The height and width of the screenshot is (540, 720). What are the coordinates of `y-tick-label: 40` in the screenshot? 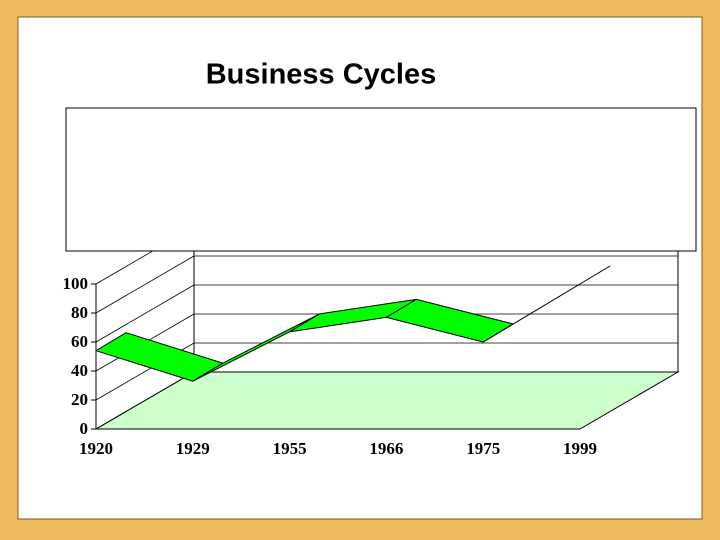 It's located at (79, 370).